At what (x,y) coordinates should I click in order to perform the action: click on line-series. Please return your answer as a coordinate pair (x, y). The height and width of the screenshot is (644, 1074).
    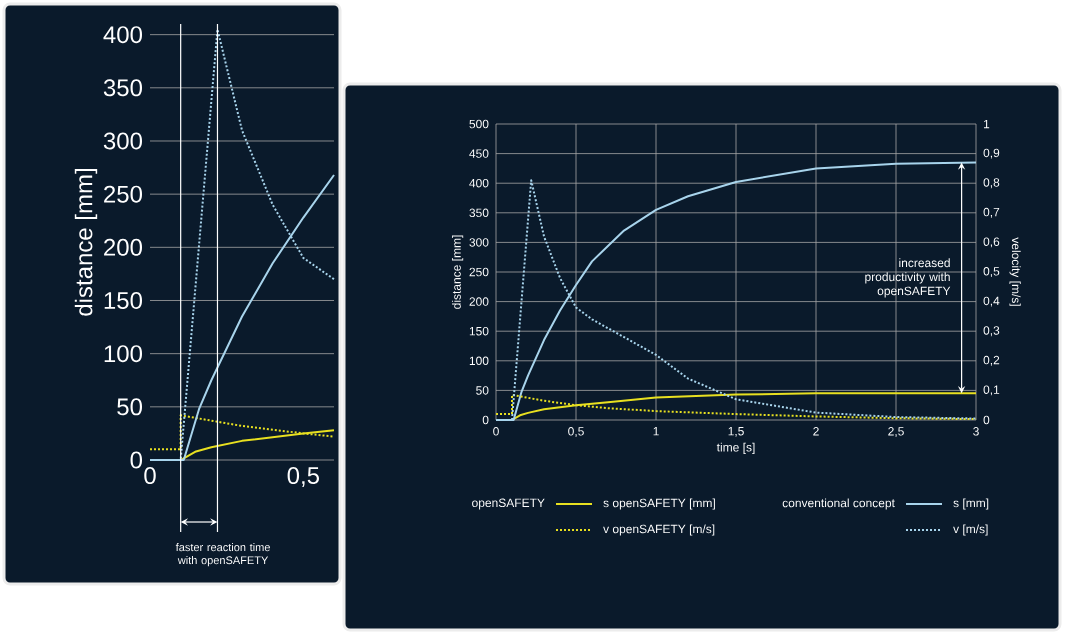
    Looking at the image, I should click on (242, 432).